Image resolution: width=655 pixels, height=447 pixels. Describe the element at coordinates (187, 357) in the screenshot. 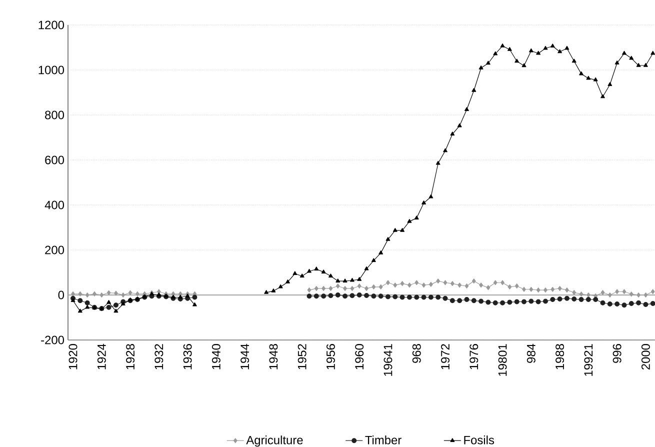

I see `x-tick-label: 1936` at that location.